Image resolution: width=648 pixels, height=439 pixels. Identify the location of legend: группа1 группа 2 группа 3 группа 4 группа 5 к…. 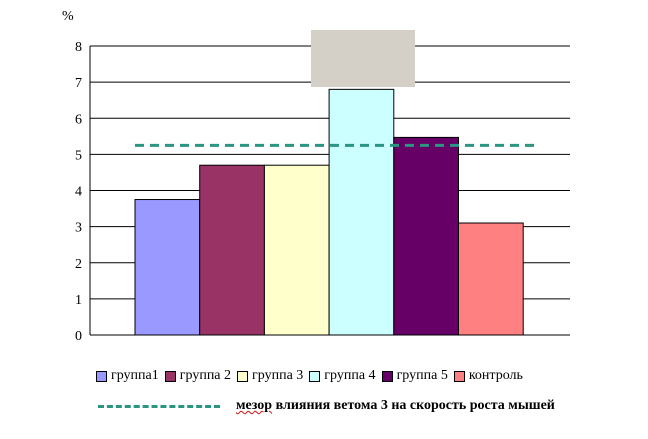
(312, 376).